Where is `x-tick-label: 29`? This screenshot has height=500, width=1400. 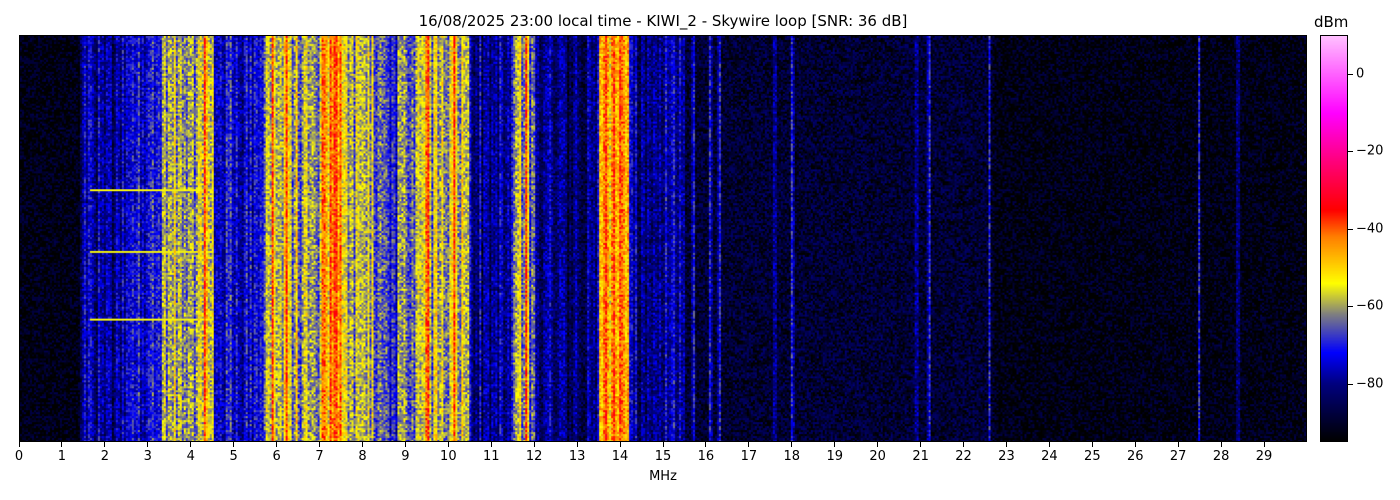
x-tick-label: 29 is located at coordinates (1264, 456).